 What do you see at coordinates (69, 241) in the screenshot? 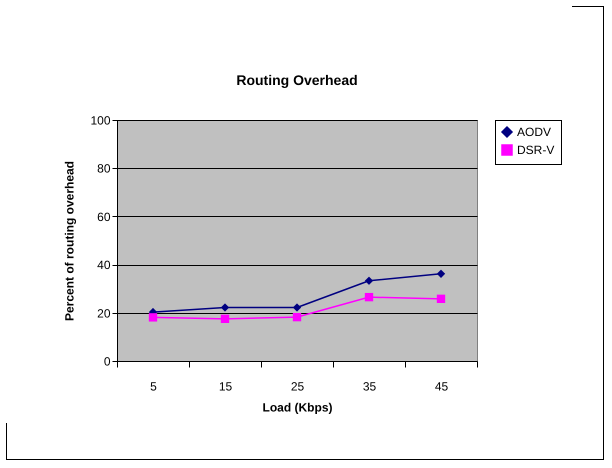
I see `y-axis-title: Percent of routing overhead` at bounding box center [69, 241].